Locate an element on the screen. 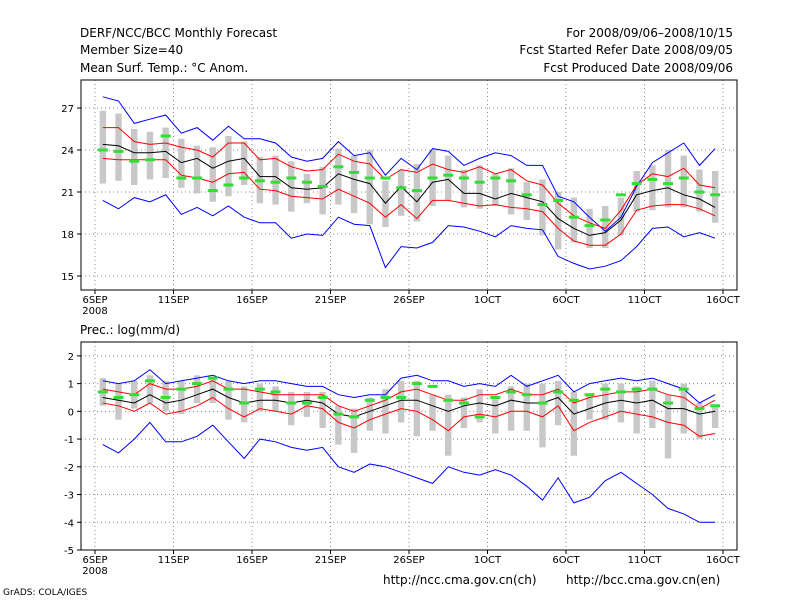 The height and width of the screenshot is (600, 800). precip-series-lower is located at coordinates (409, 416).